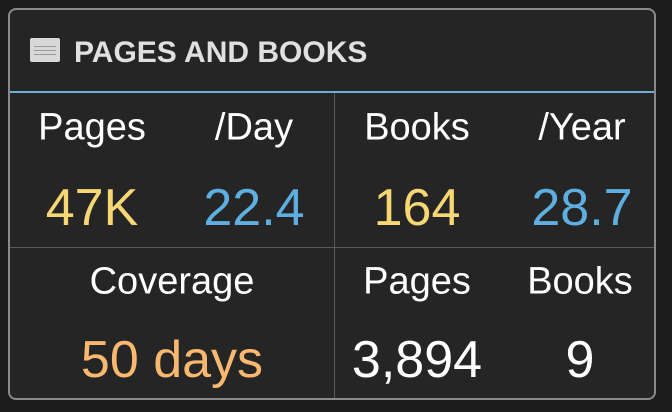 The height and width of the screenshot is (412, 672). I want to click on stat-value: 22.4, so click(254, 208).